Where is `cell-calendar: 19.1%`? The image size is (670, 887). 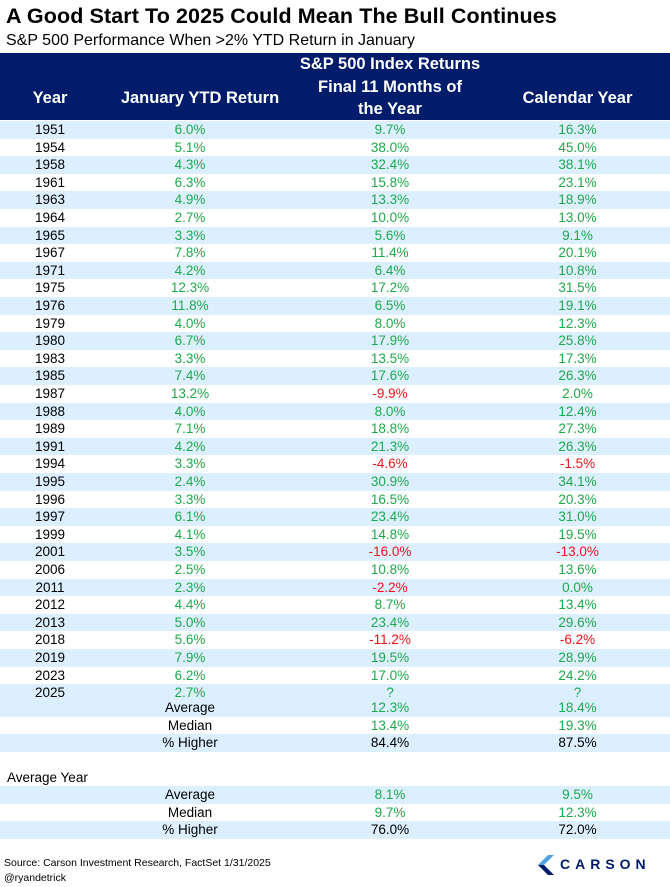 cell-calendar: 19.1% is located at coordinates (577, 305).